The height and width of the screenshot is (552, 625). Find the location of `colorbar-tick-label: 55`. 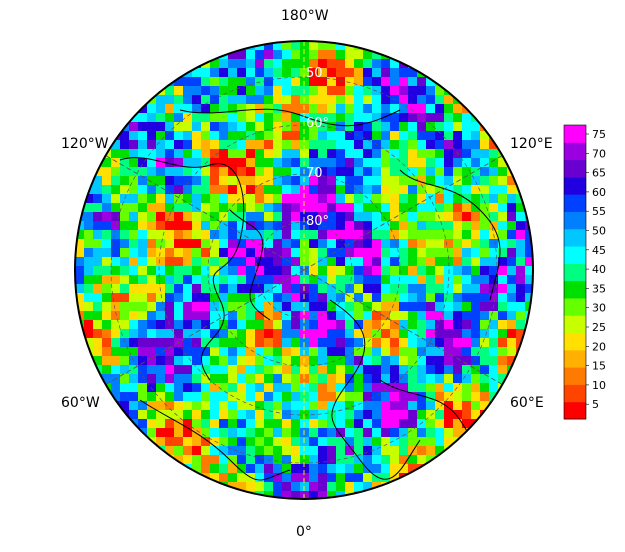

colorbar-tick-label: 55 is located at coordinates (599, 211).